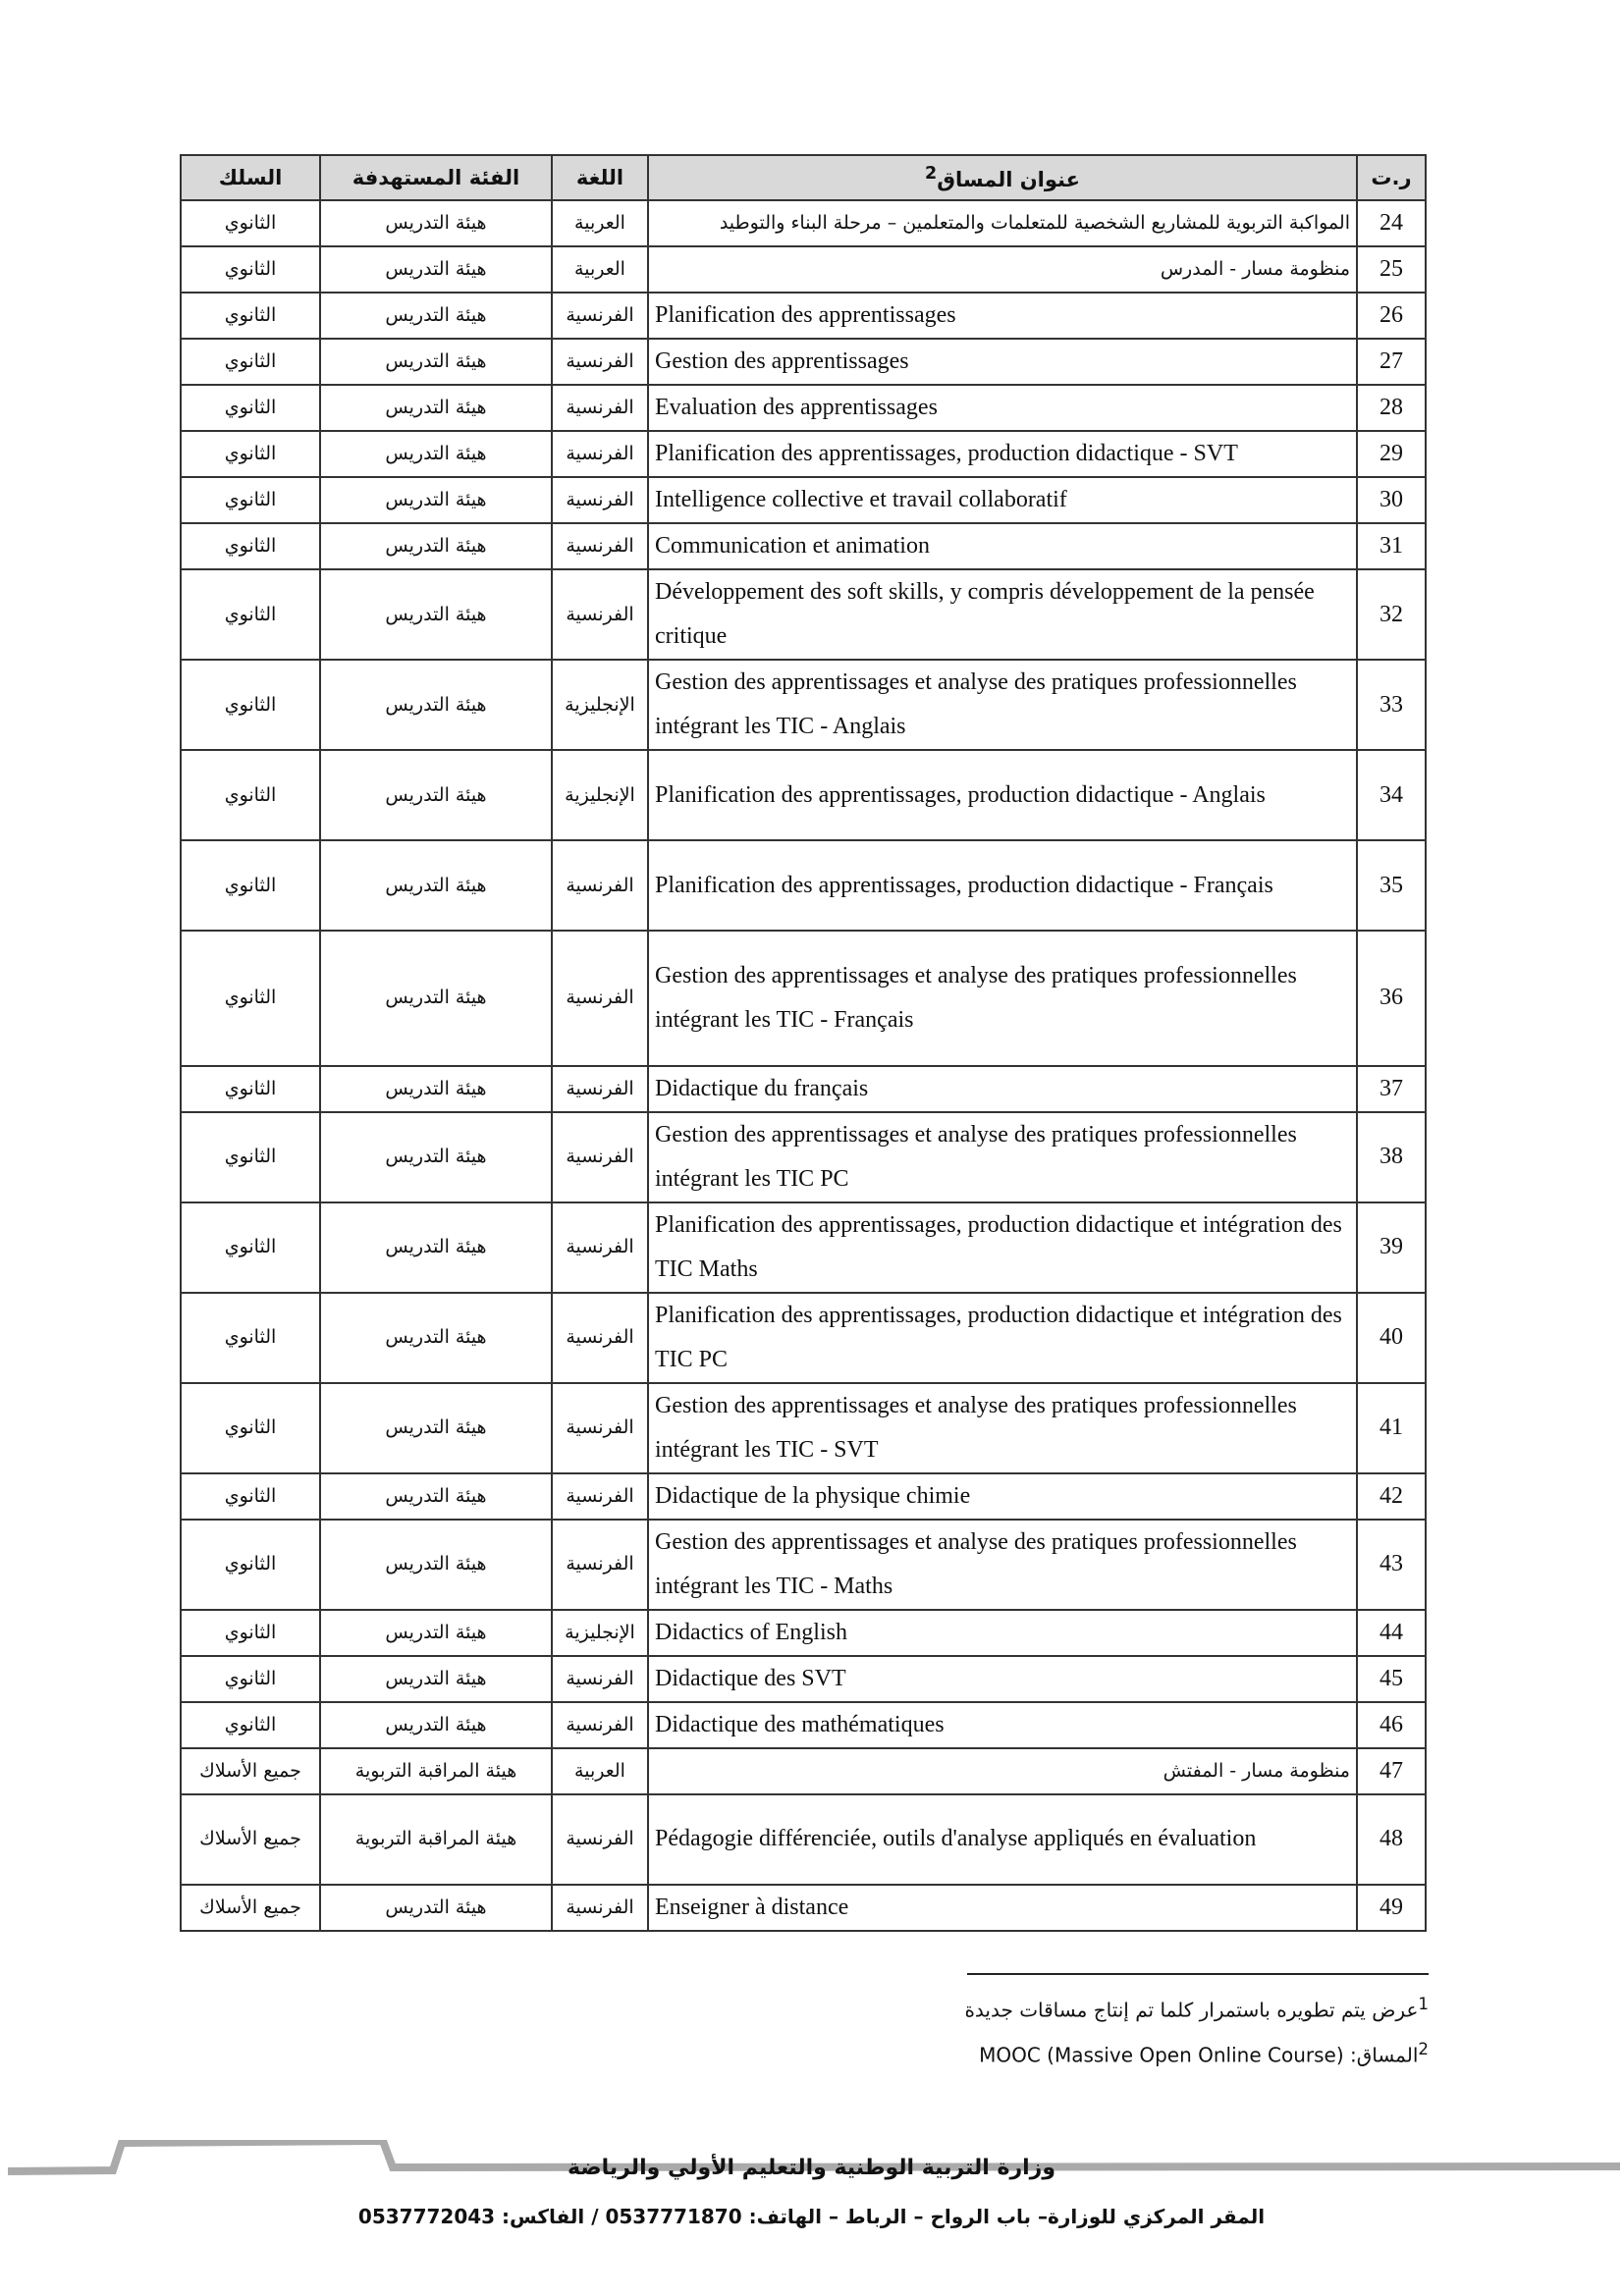  What do you see at coordinates (1392, 316) in the screenshot?
I see `number-cell: 26` at bounding box center [1392, 316].